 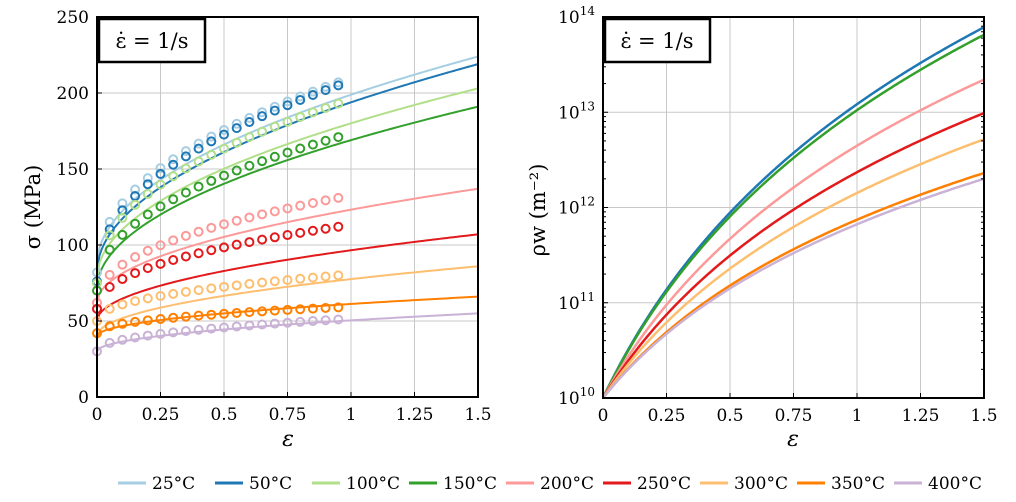 What do you see at coordinates (729, 416) in the screenshot?
I see `right-x-tick-label: 0.5` at bounding box center [729, 416].